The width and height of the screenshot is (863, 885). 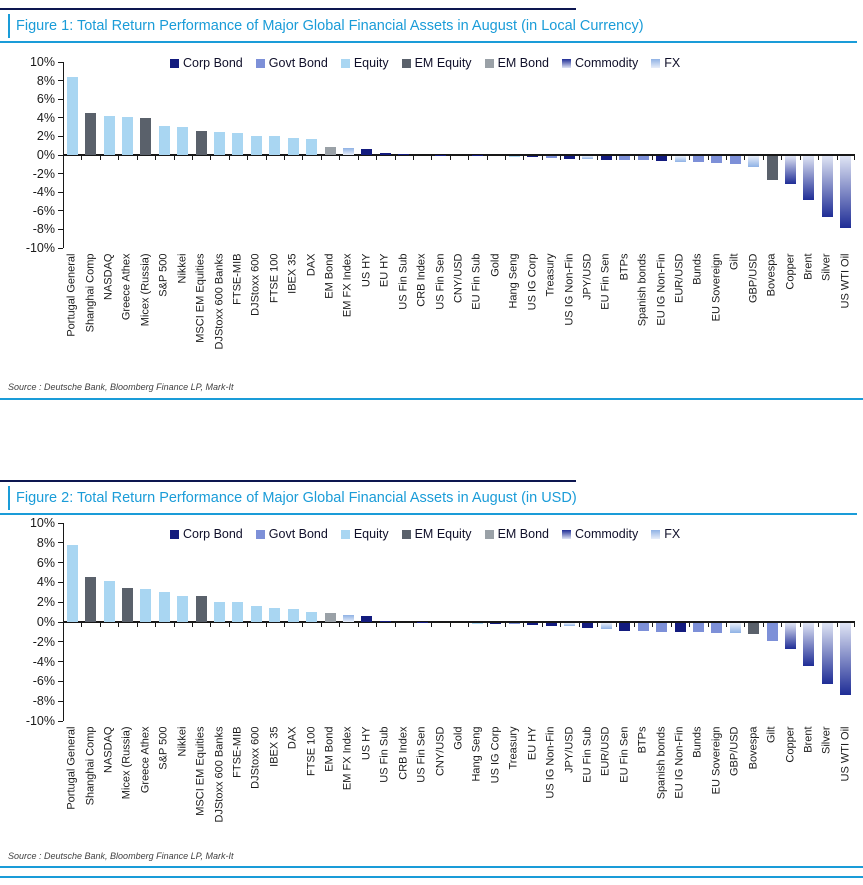 What do you see at coordinates (606, 534) in the screenshot?
I see `legend-label: Commodity` at bounding box center [606, 534].